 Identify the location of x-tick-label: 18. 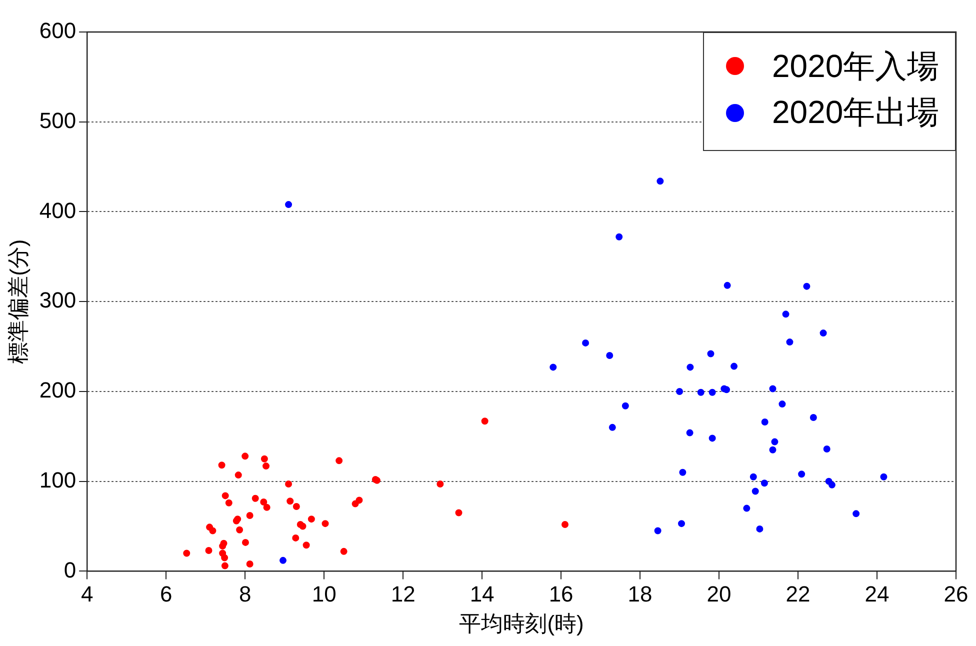
(640, 593).